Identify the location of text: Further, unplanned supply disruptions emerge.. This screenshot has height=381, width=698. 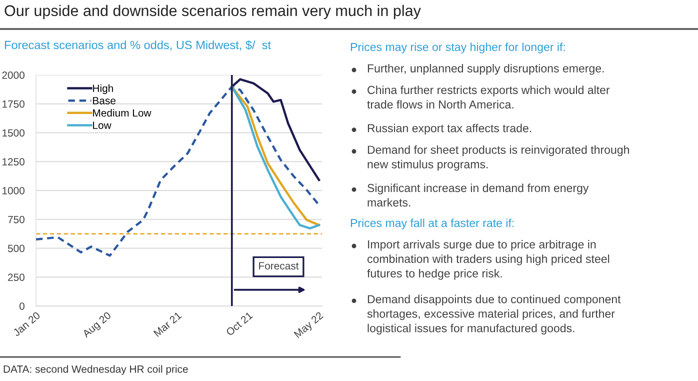
(486, 69).